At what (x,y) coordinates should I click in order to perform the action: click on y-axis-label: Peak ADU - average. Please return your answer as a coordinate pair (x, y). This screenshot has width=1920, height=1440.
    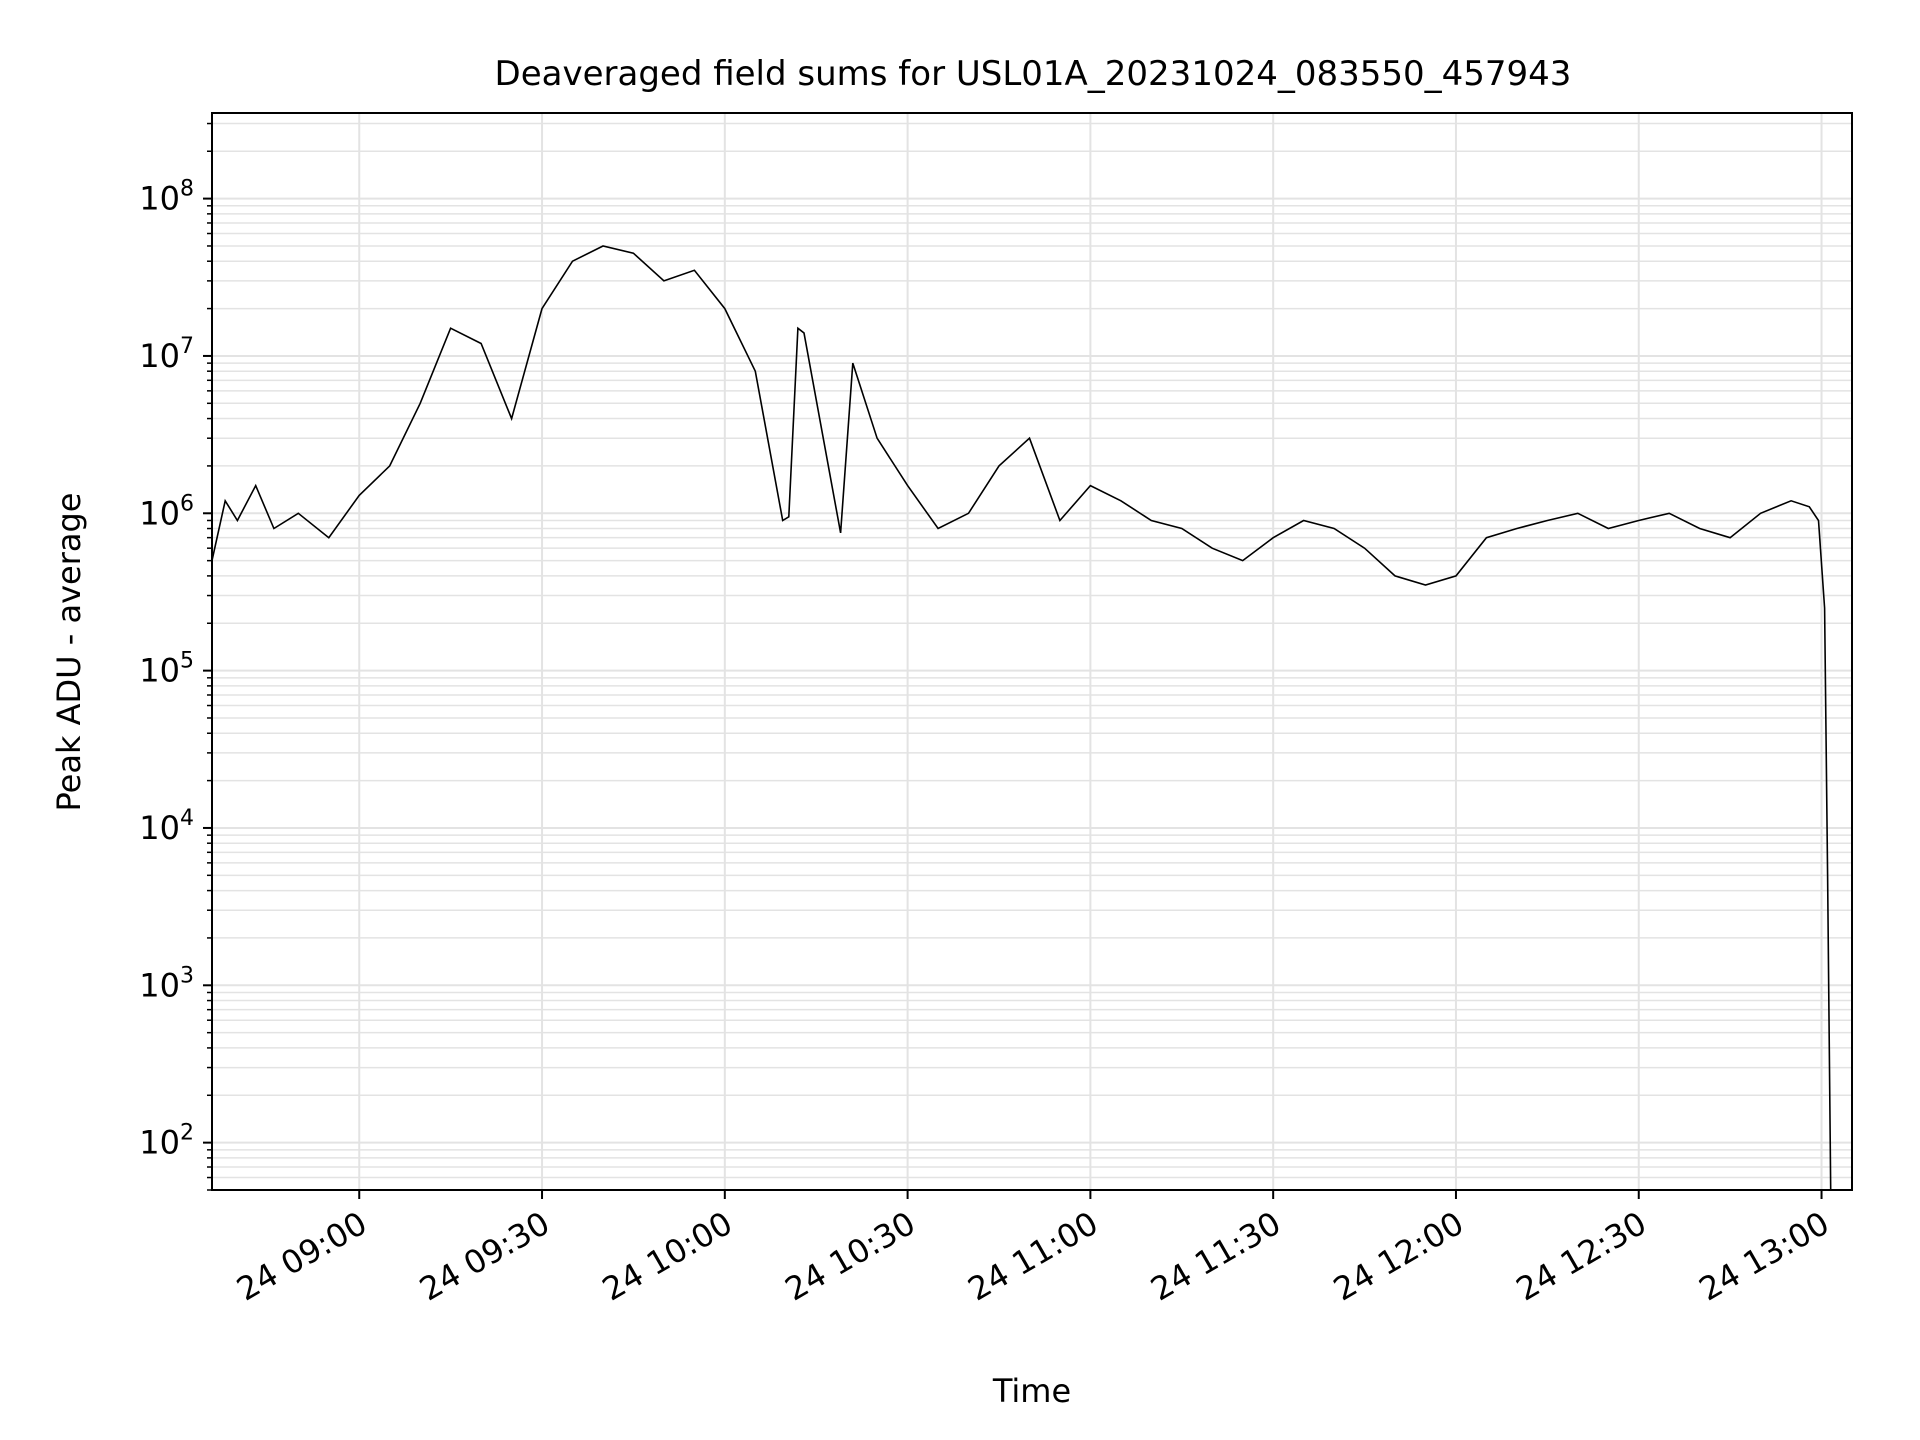
    Looking at the image, I should click on (69, 652).